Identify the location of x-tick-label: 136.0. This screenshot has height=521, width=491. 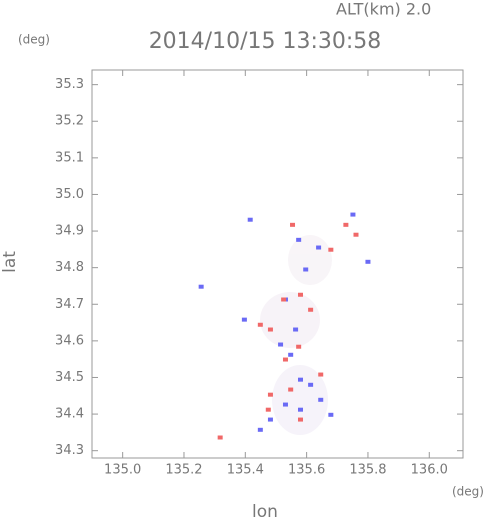
(429, 470).